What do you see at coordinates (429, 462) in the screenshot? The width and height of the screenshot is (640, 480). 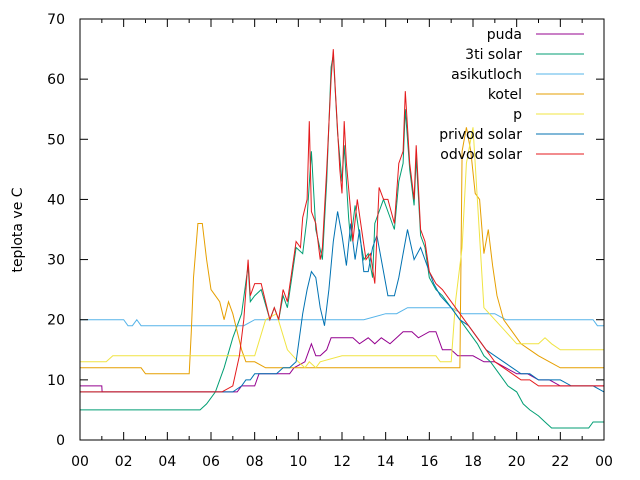 I see `x-tick-label: 16` at bounding box center [429, 462].